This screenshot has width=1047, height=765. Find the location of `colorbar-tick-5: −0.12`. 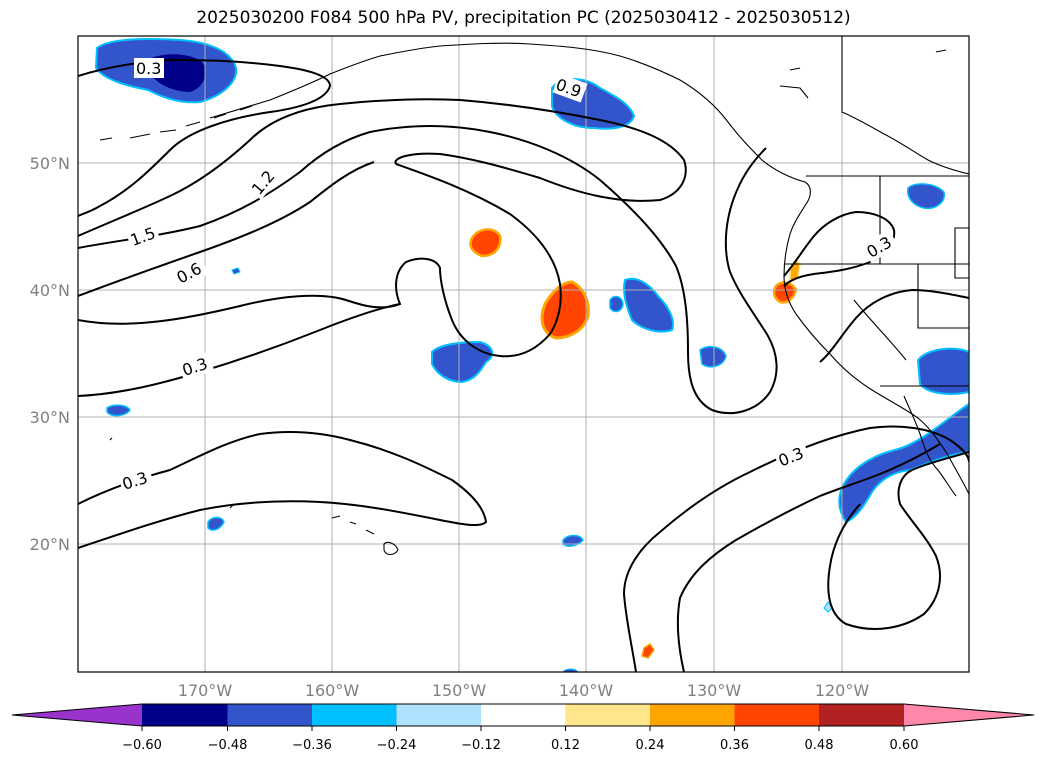

colorbar-tick-5: −0.12 is located at coordinates (481, 745).